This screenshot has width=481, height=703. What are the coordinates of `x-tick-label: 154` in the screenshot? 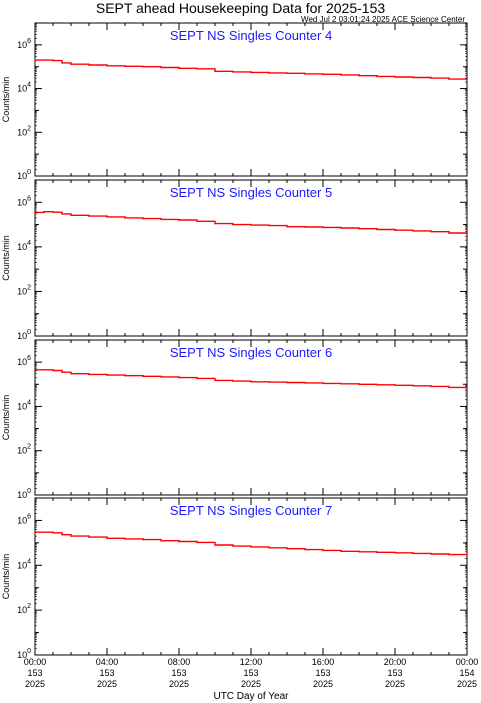 It's located at (466, 673).